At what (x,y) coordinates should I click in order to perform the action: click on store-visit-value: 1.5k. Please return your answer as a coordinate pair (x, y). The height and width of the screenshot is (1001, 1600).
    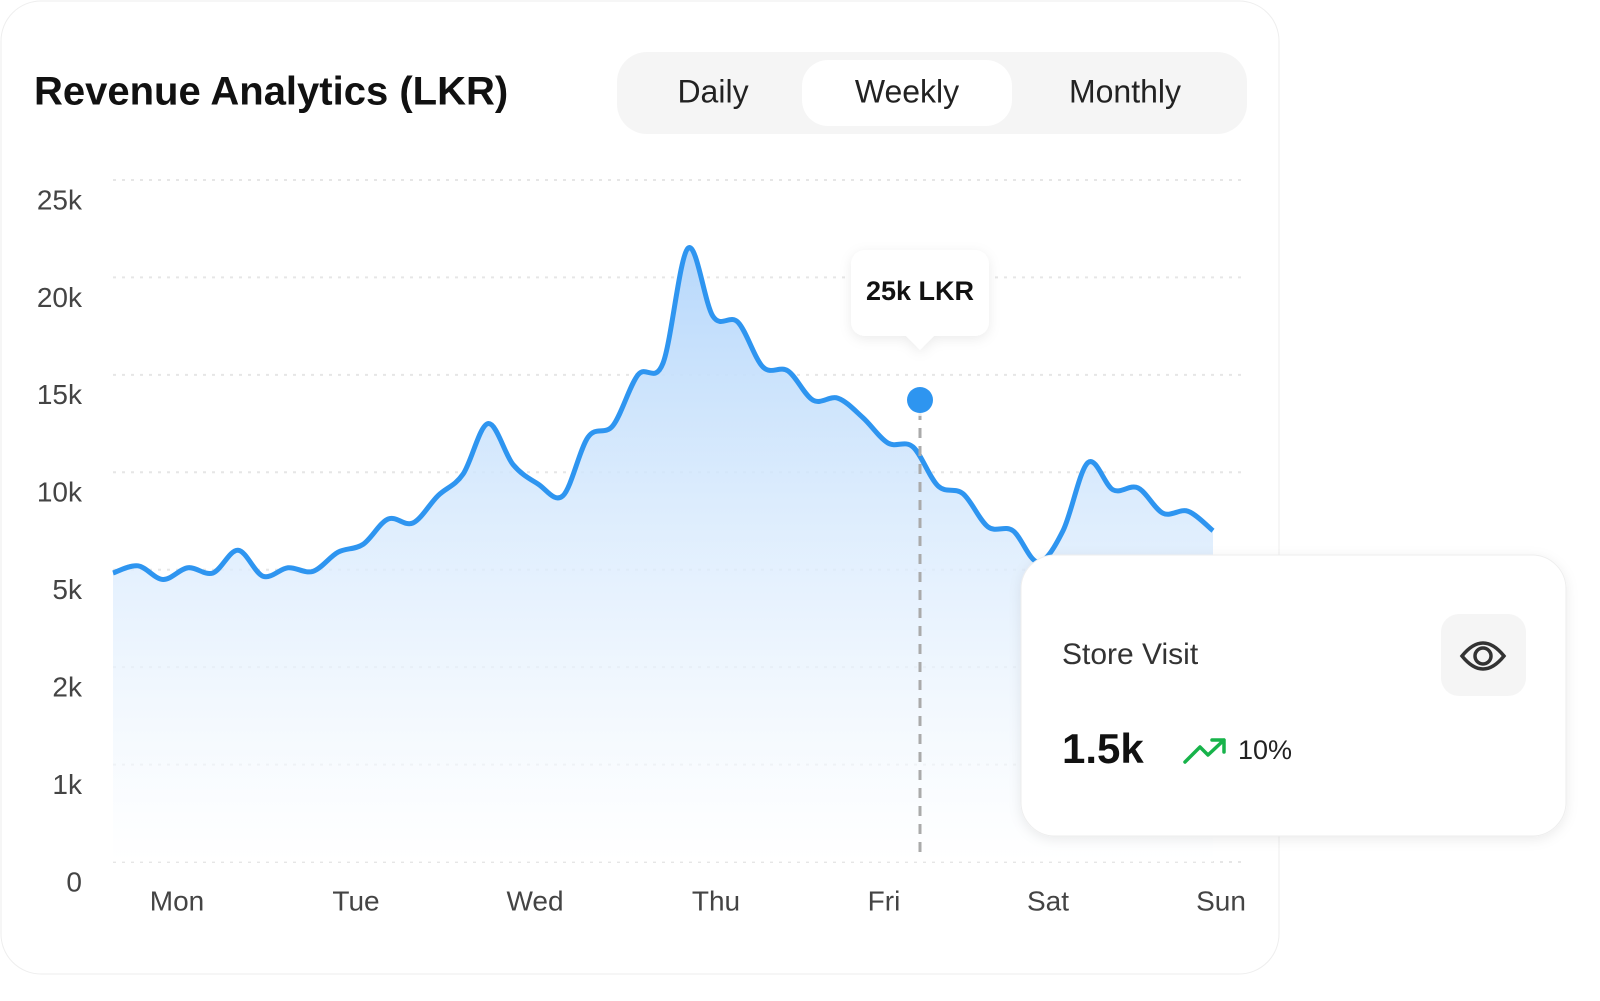
    Looking at the image, I should click on (1103, 748).